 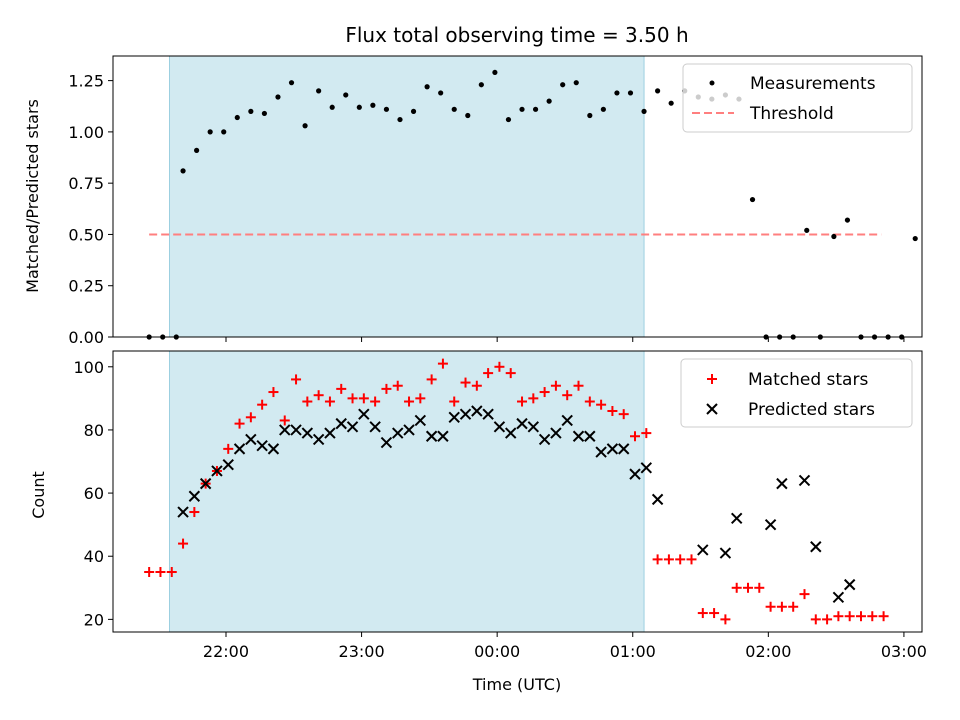 What do you see at coordinates (516, 684) in the screenshot?
I see `x-axis-label: Time (UTC)` at bounding box center [516, 684].